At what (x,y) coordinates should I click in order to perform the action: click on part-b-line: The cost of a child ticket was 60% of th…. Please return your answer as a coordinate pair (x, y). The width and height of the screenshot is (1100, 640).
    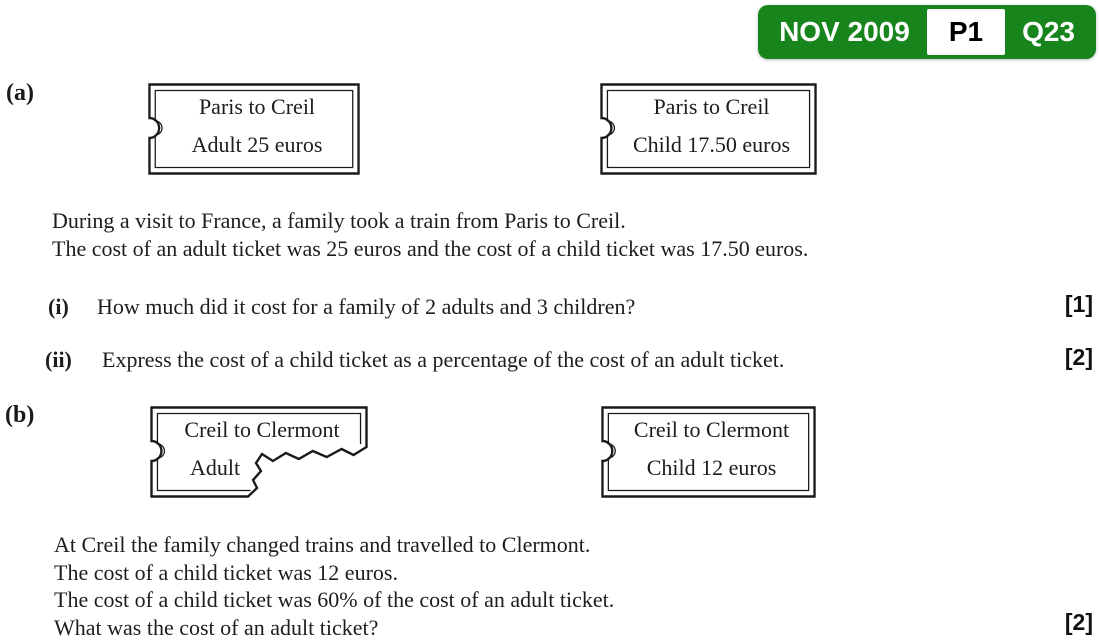
    Looking at the image, I should click on (334, 599).